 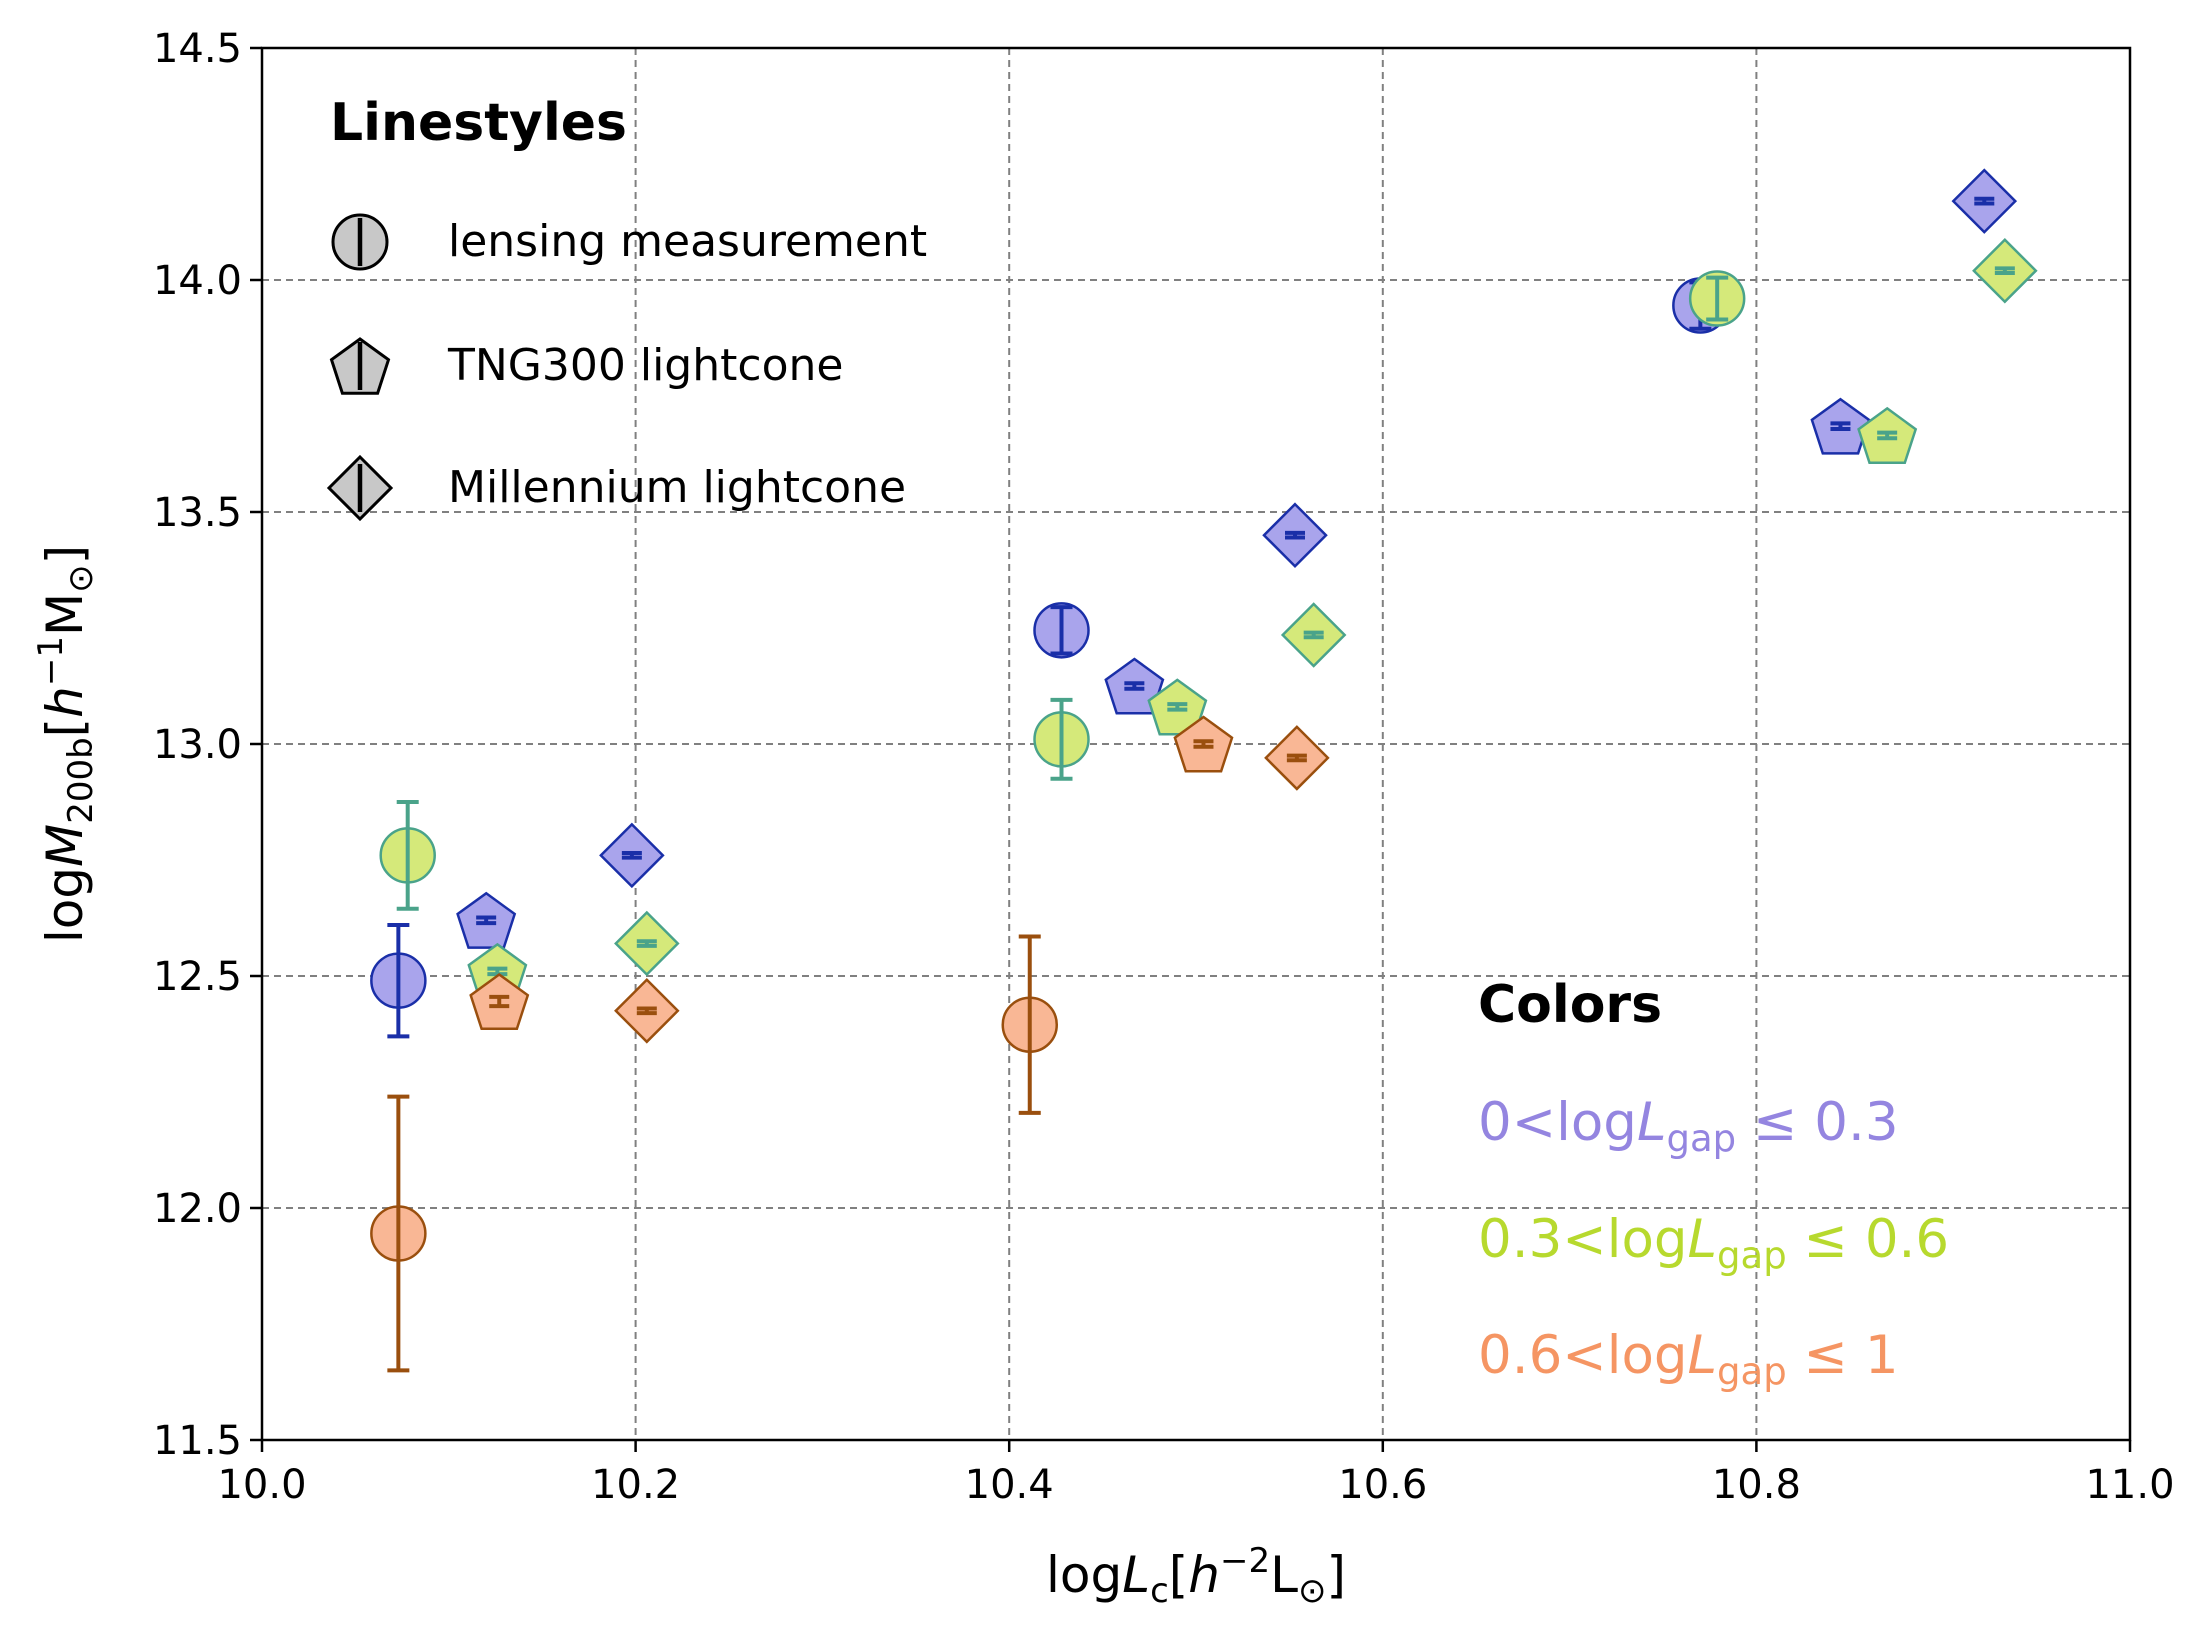 What do you see at coordinates (197, 1441) in the screenshot?
I see `y-tick-label: 11.5` at bounding box center [197, 1441].